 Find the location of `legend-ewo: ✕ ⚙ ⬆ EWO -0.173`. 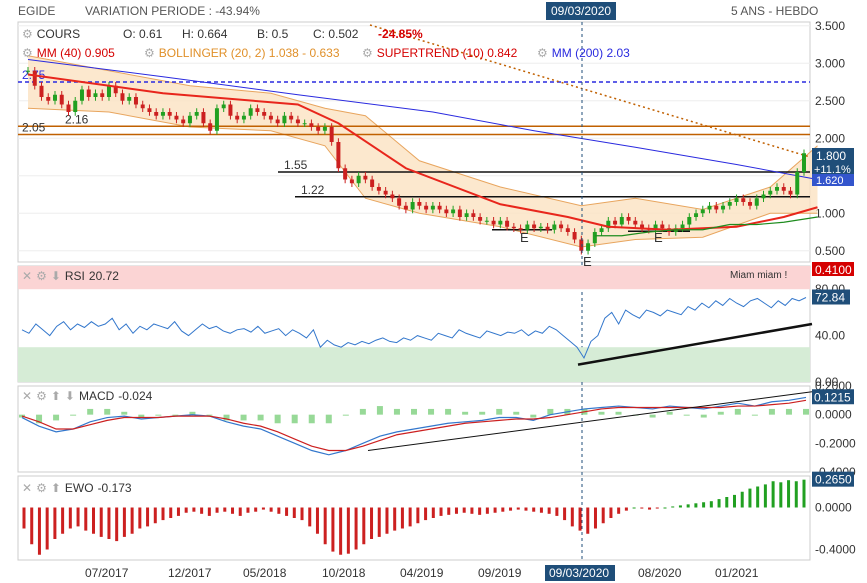

legend-ewo: ✕ ⚙ ⬆ EWO -0.173 is located at coordinates (77, 488).